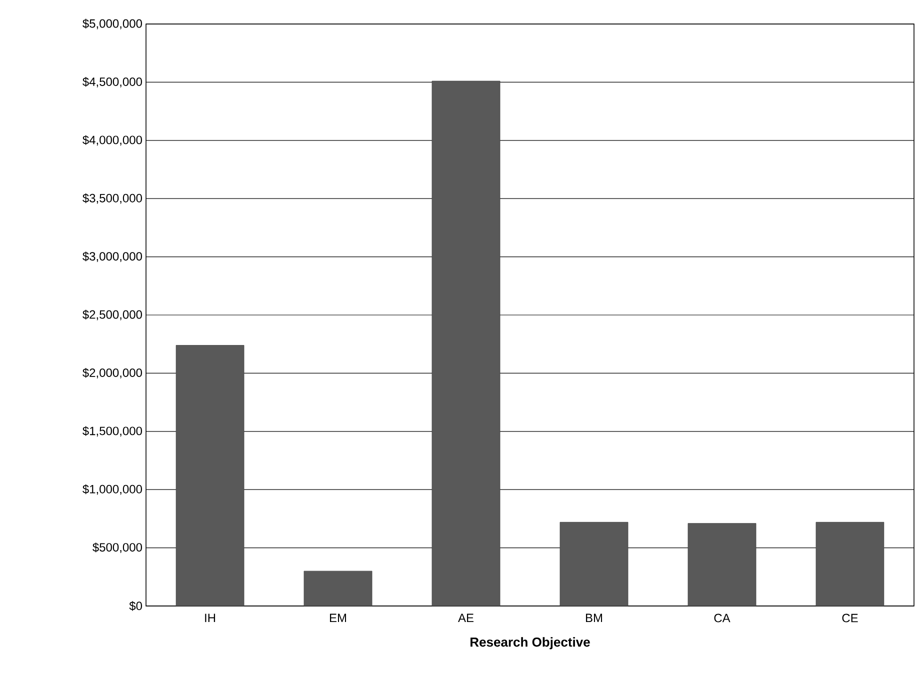  Describe the element at coordinates (112, 82) in the screenshot. I see `y-tick-label: $4,500,000` at that location.